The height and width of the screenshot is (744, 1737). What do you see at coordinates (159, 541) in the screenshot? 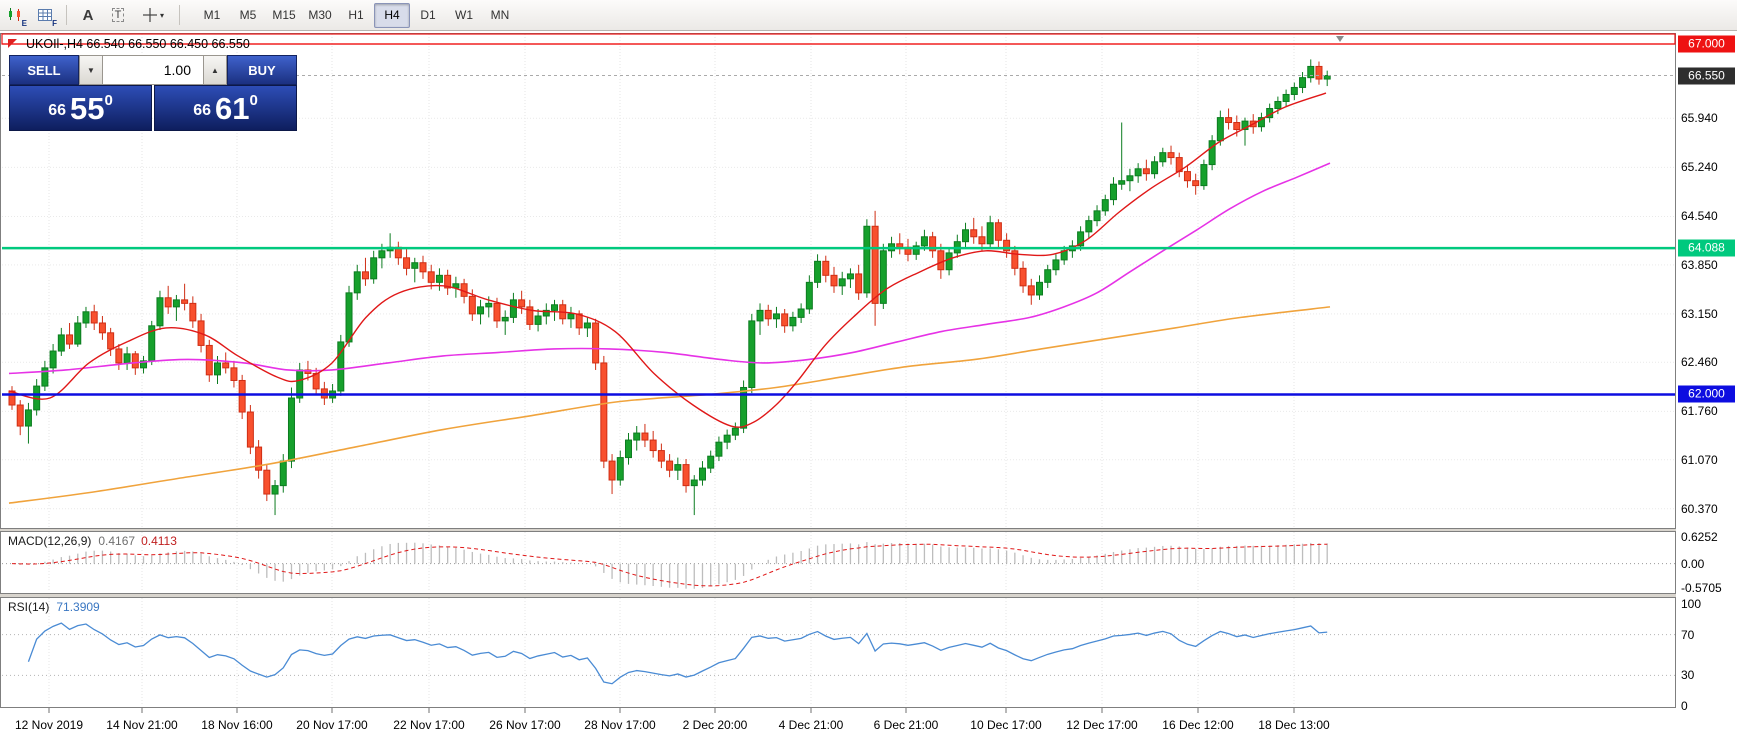
I see `macd-value-signal: 0.4113` at bounding box center [159, 541].